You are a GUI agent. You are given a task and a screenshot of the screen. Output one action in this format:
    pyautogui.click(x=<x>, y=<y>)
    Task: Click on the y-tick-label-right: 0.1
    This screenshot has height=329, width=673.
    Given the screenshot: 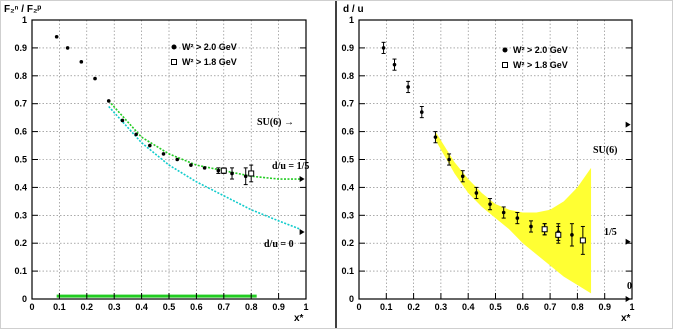 What is the action you would take?
    pyautogui.click(x=347, y=271)
    